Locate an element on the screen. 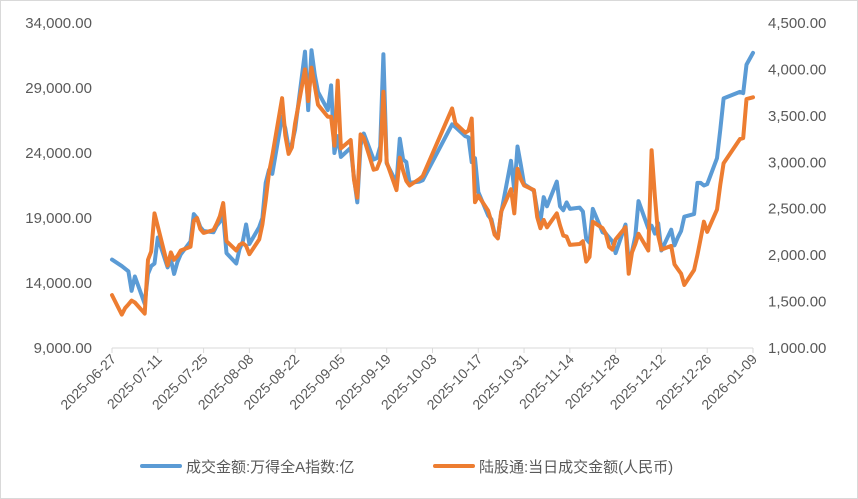 Image resolution: width=858 pixels, height=499 pixels. y-left-tick-label: 14,000.00 is located at coordinates (58, 283).